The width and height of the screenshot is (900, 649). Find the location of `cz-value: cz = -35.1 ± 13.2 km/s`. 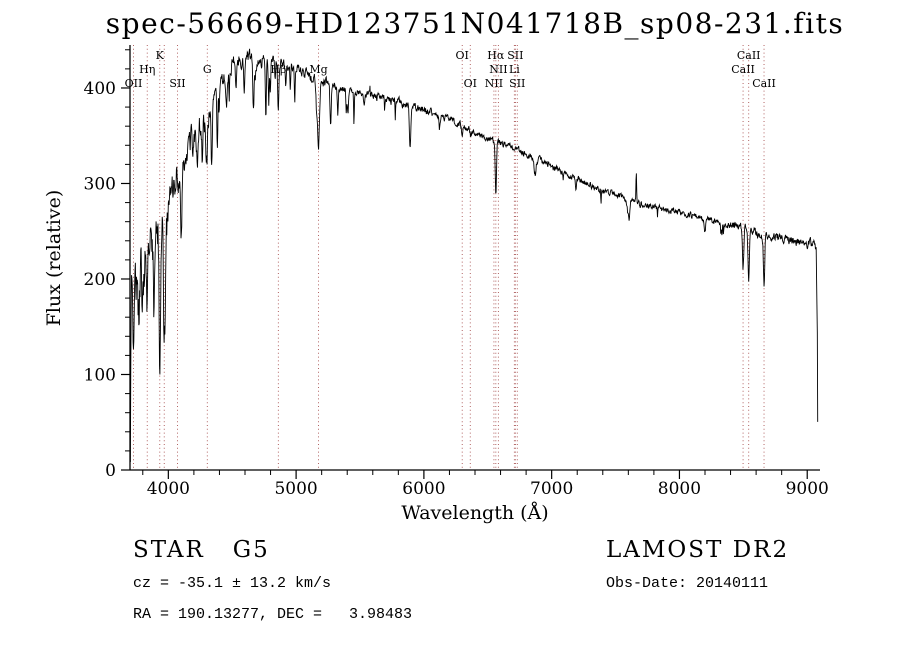

cz-value: cz = -35.1 ± 13.2 km/s is located at coordinates (232, 583).